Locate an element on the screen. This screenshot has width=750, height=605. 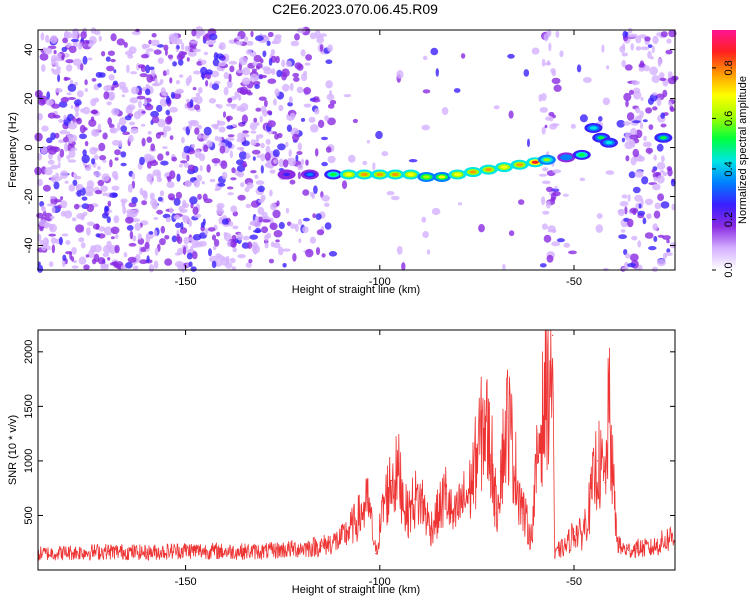
x-tick-label: -150 is located at coordinates (186, 282).